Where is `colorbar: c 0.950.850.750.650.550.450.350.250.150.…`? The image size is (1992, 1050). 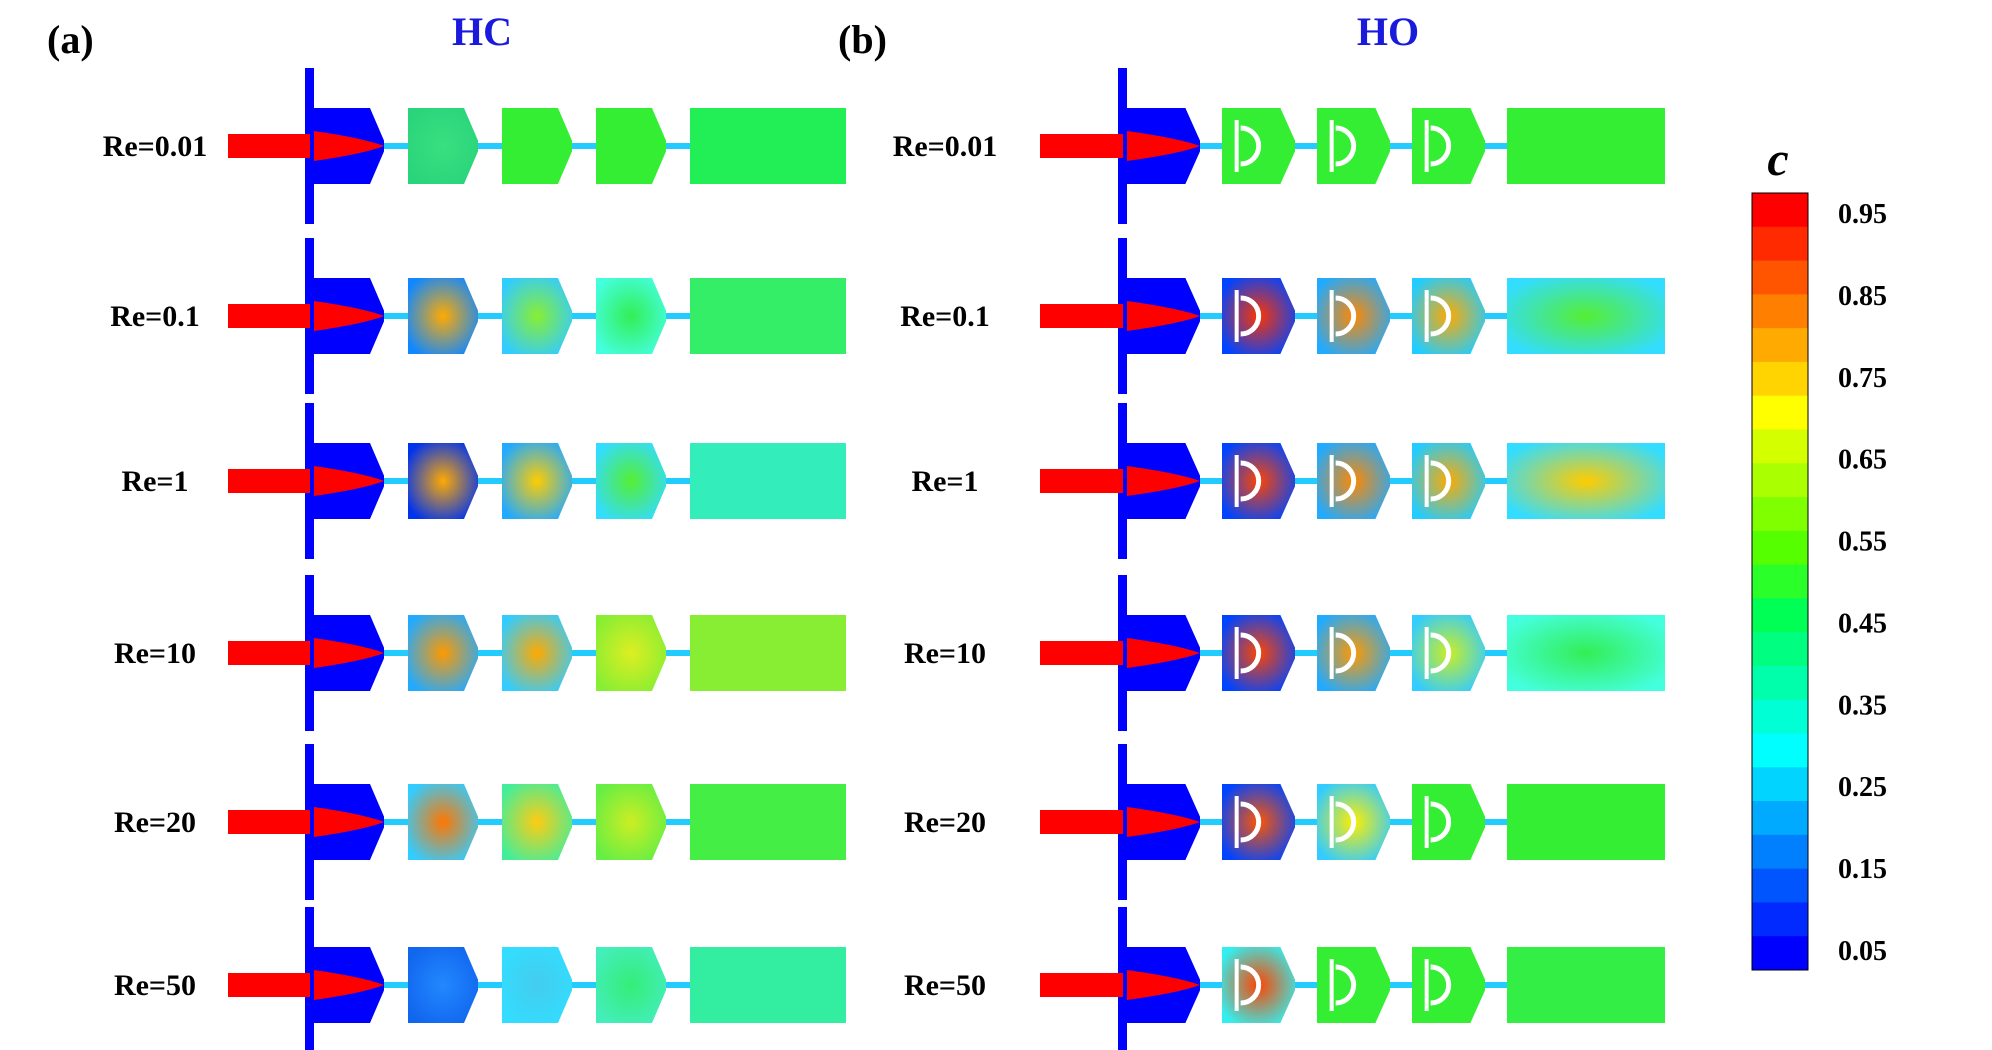
colorbar: c 0.950.850.750.650.550.450.350.250.150.… is located at coordinates (1819, 552).